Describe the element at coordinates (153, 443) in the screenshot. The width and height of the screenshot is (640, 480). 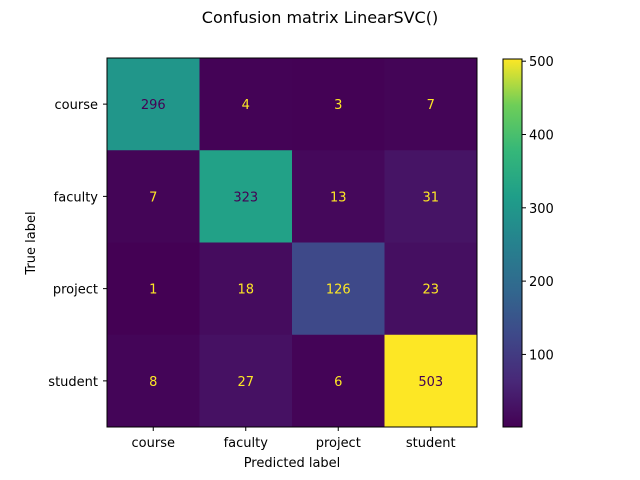
I see `x-tick-label: course` at that location.